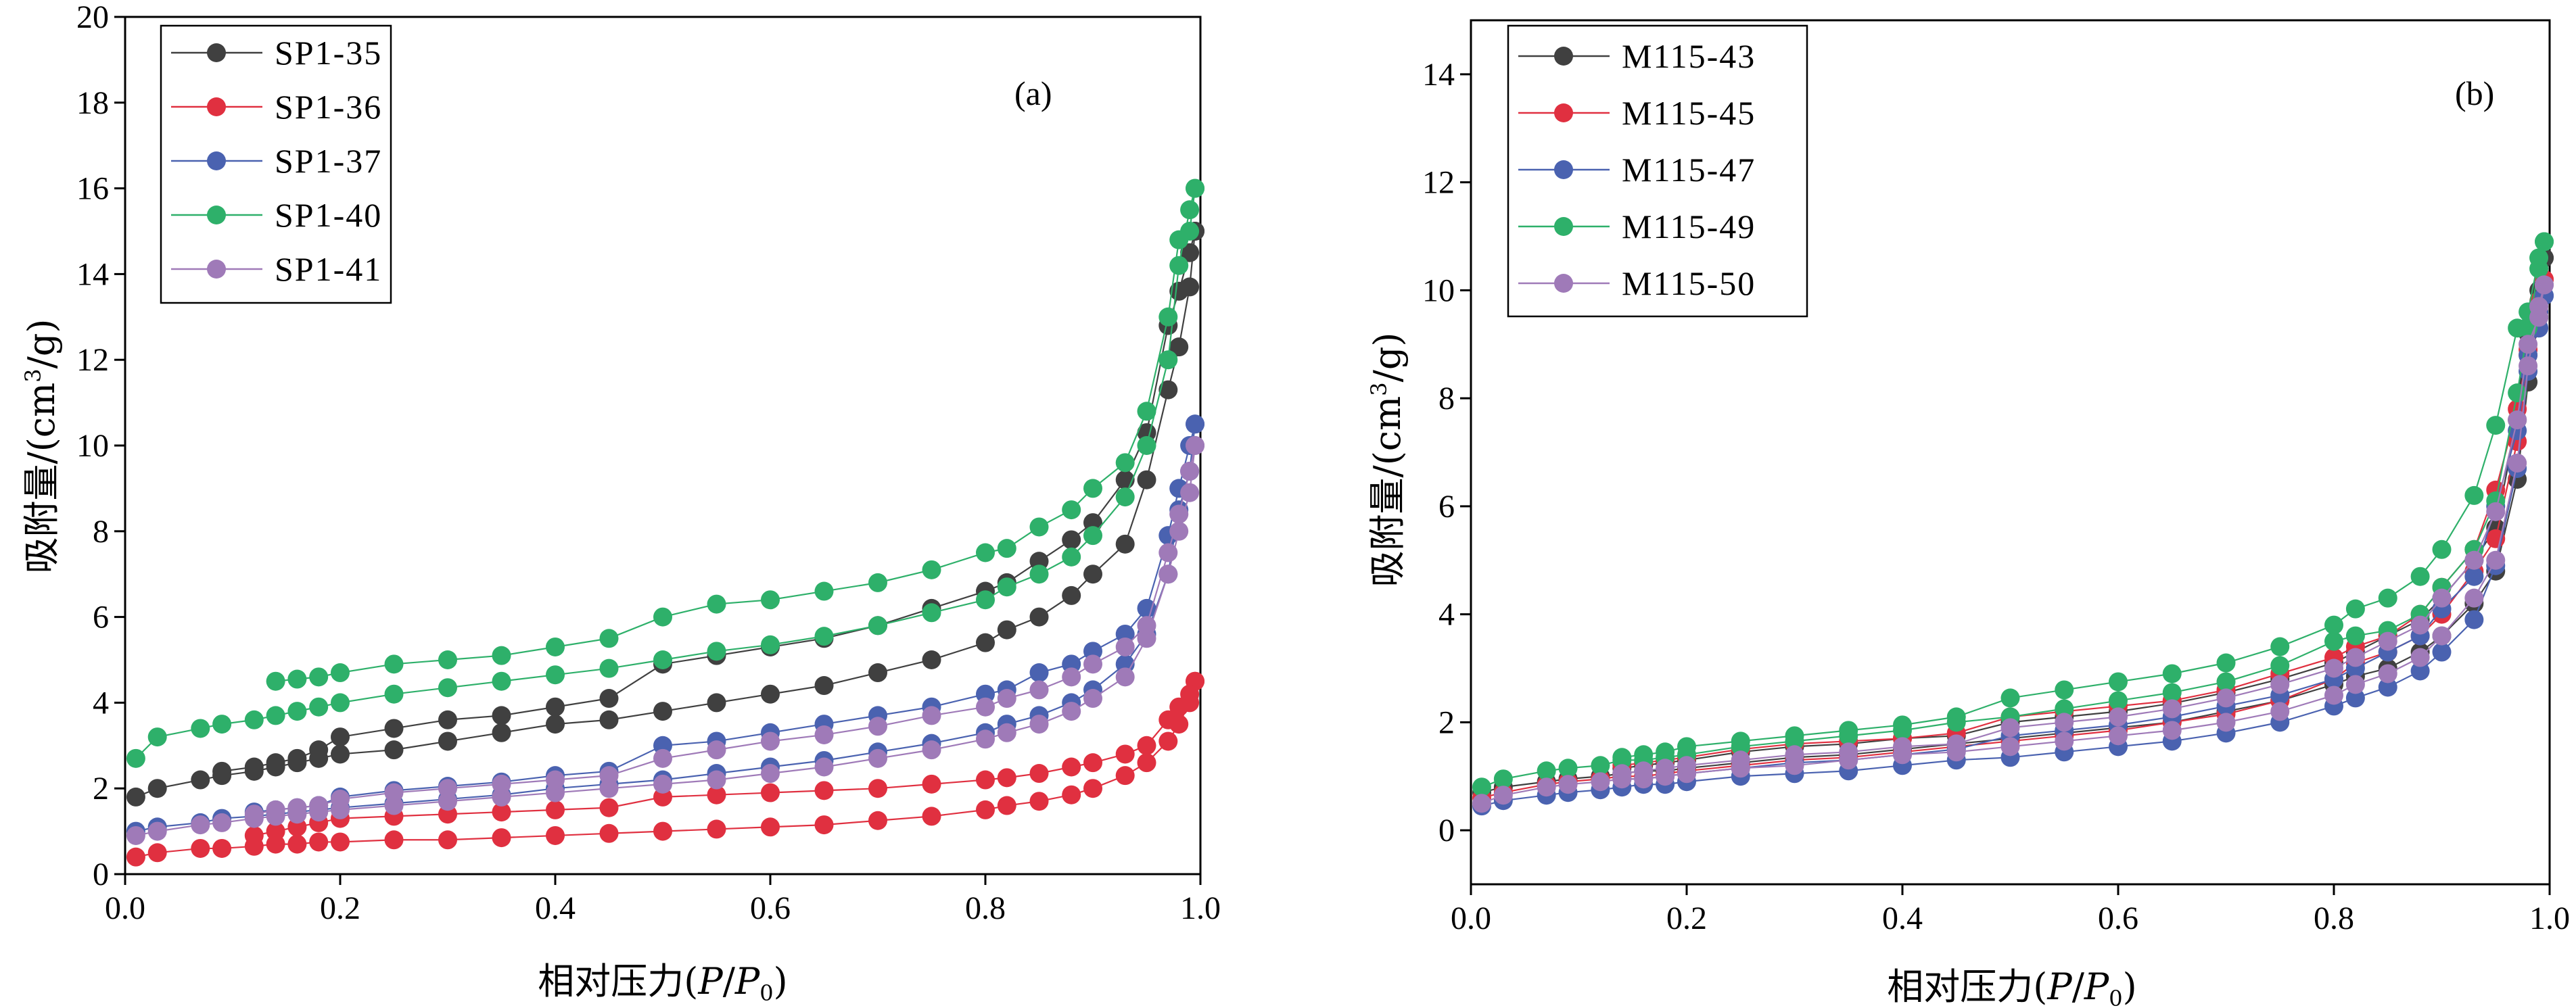 This screenshot has height=1008, width=2576. What do you see at coordinates (2474, 93) in the screenshot?
I see `panel-label-b: (b)` at bounding box center [2474, 93].